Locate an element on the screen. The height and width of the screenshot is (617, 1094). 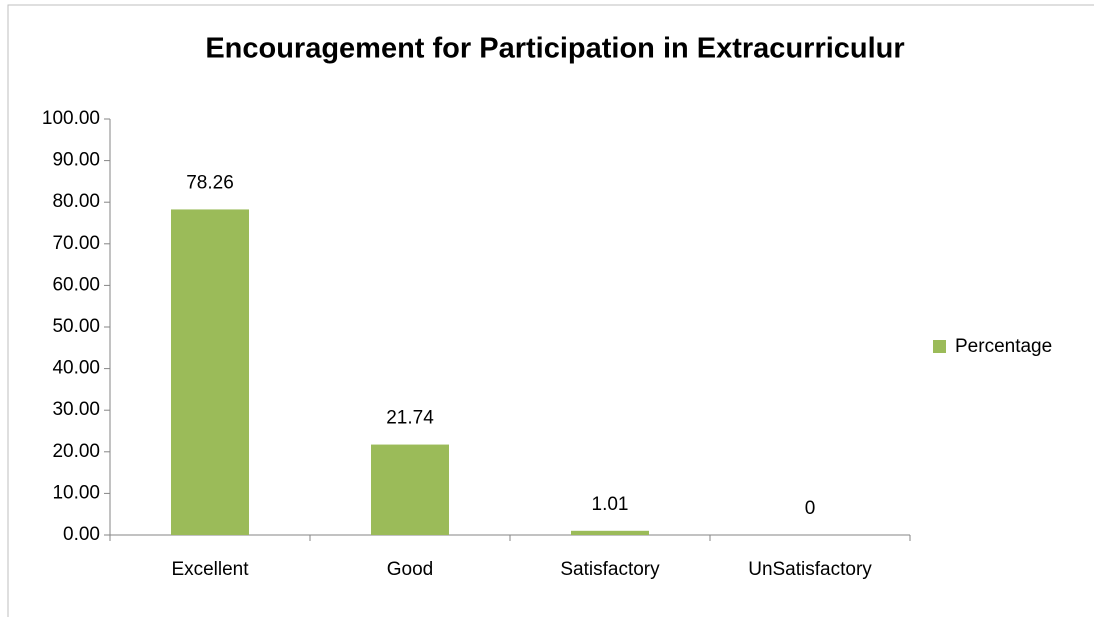
x-tick-label: UnSatisfactory is located at coordinates (810, 569).